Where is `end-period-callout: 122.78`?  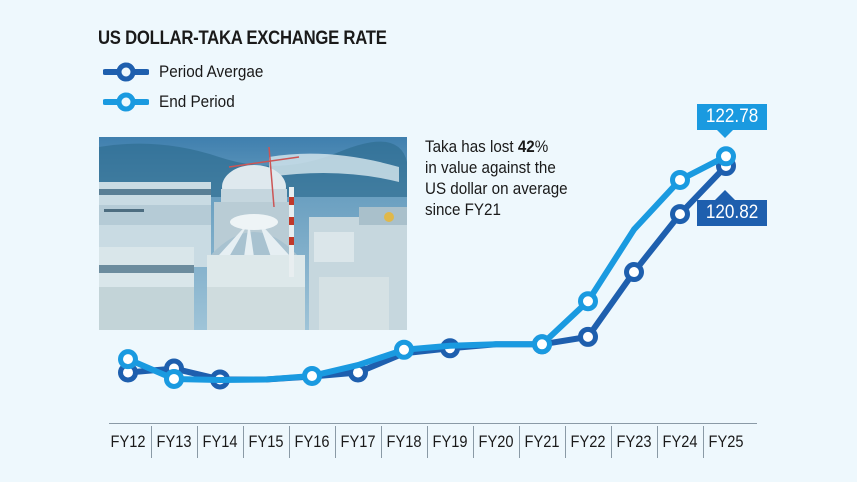 end-period-callout: 122.78 is located at coordinates (732, 117).